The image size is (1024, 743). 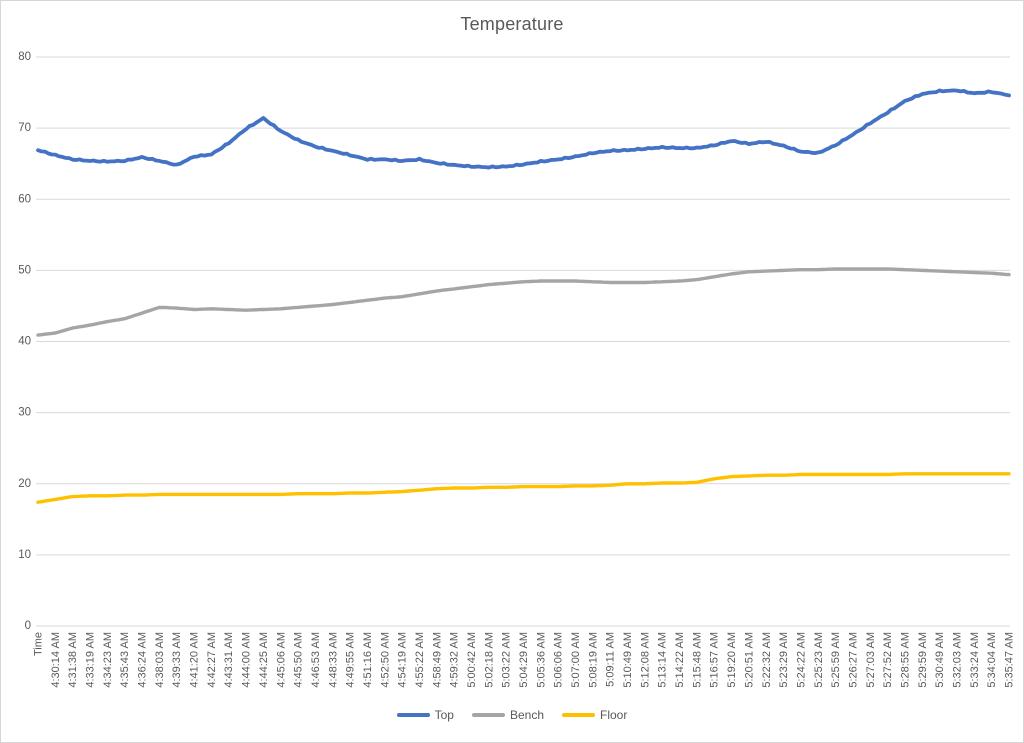 I want to click on x-tick-label-31: 5:07:00 AM, so click(x=576, y=660).